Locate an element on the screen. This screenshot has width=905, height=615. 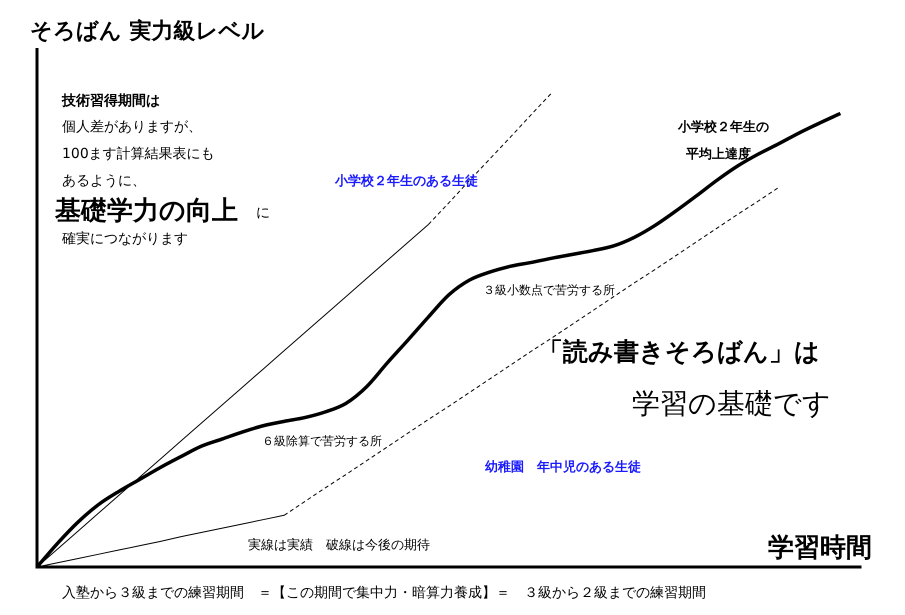
annotation: 個人差がありますが、 is located at coordinates (132, 127).